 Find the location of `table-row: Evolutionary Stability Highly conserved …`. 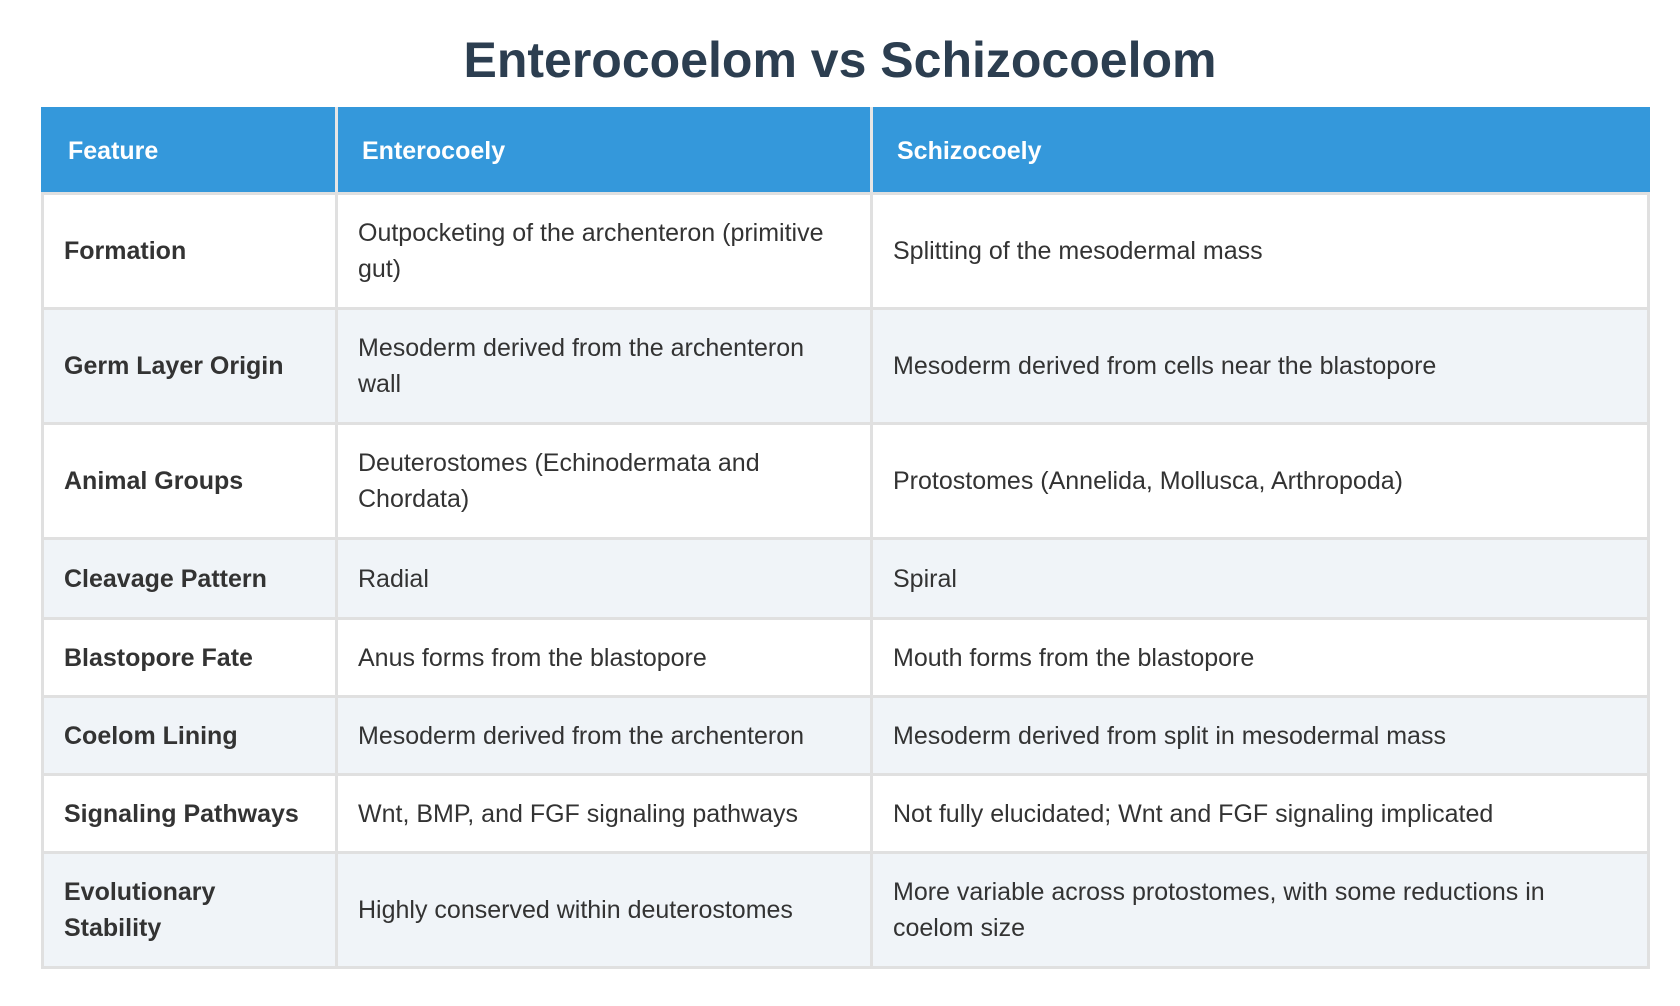

table-row: Evolutionary Stability Highly conserved … is located at coordinates (845, 910).